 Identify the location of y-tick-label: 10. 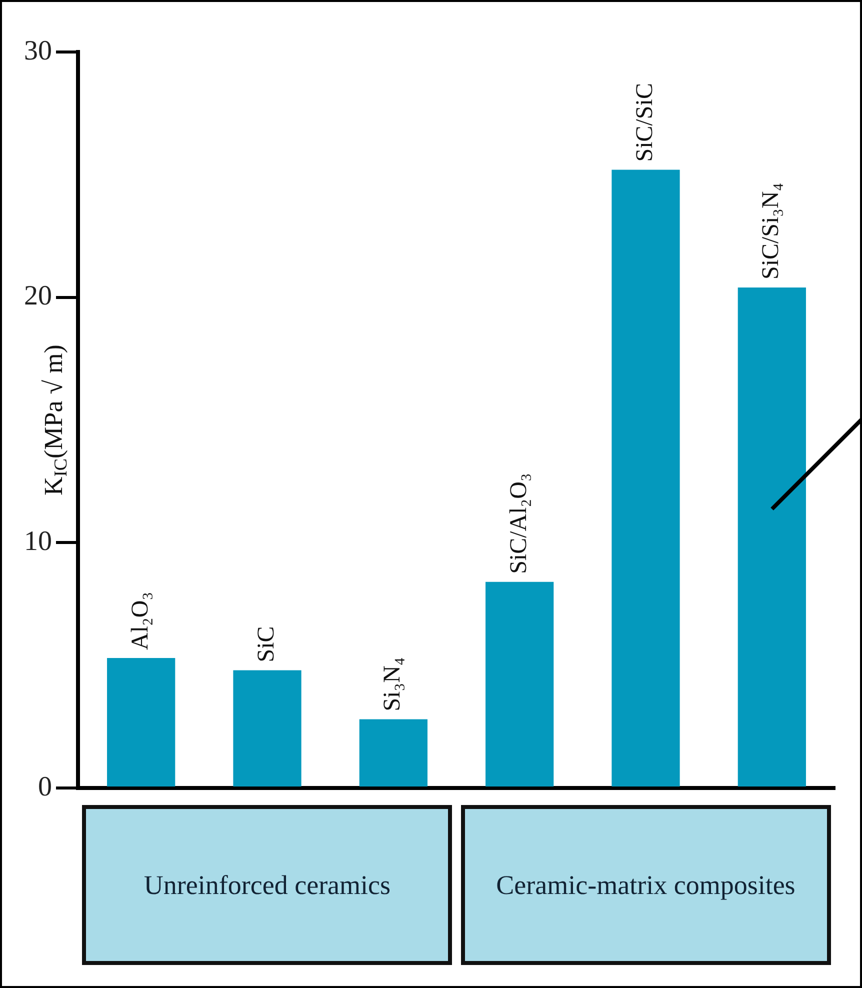
(38, 542).